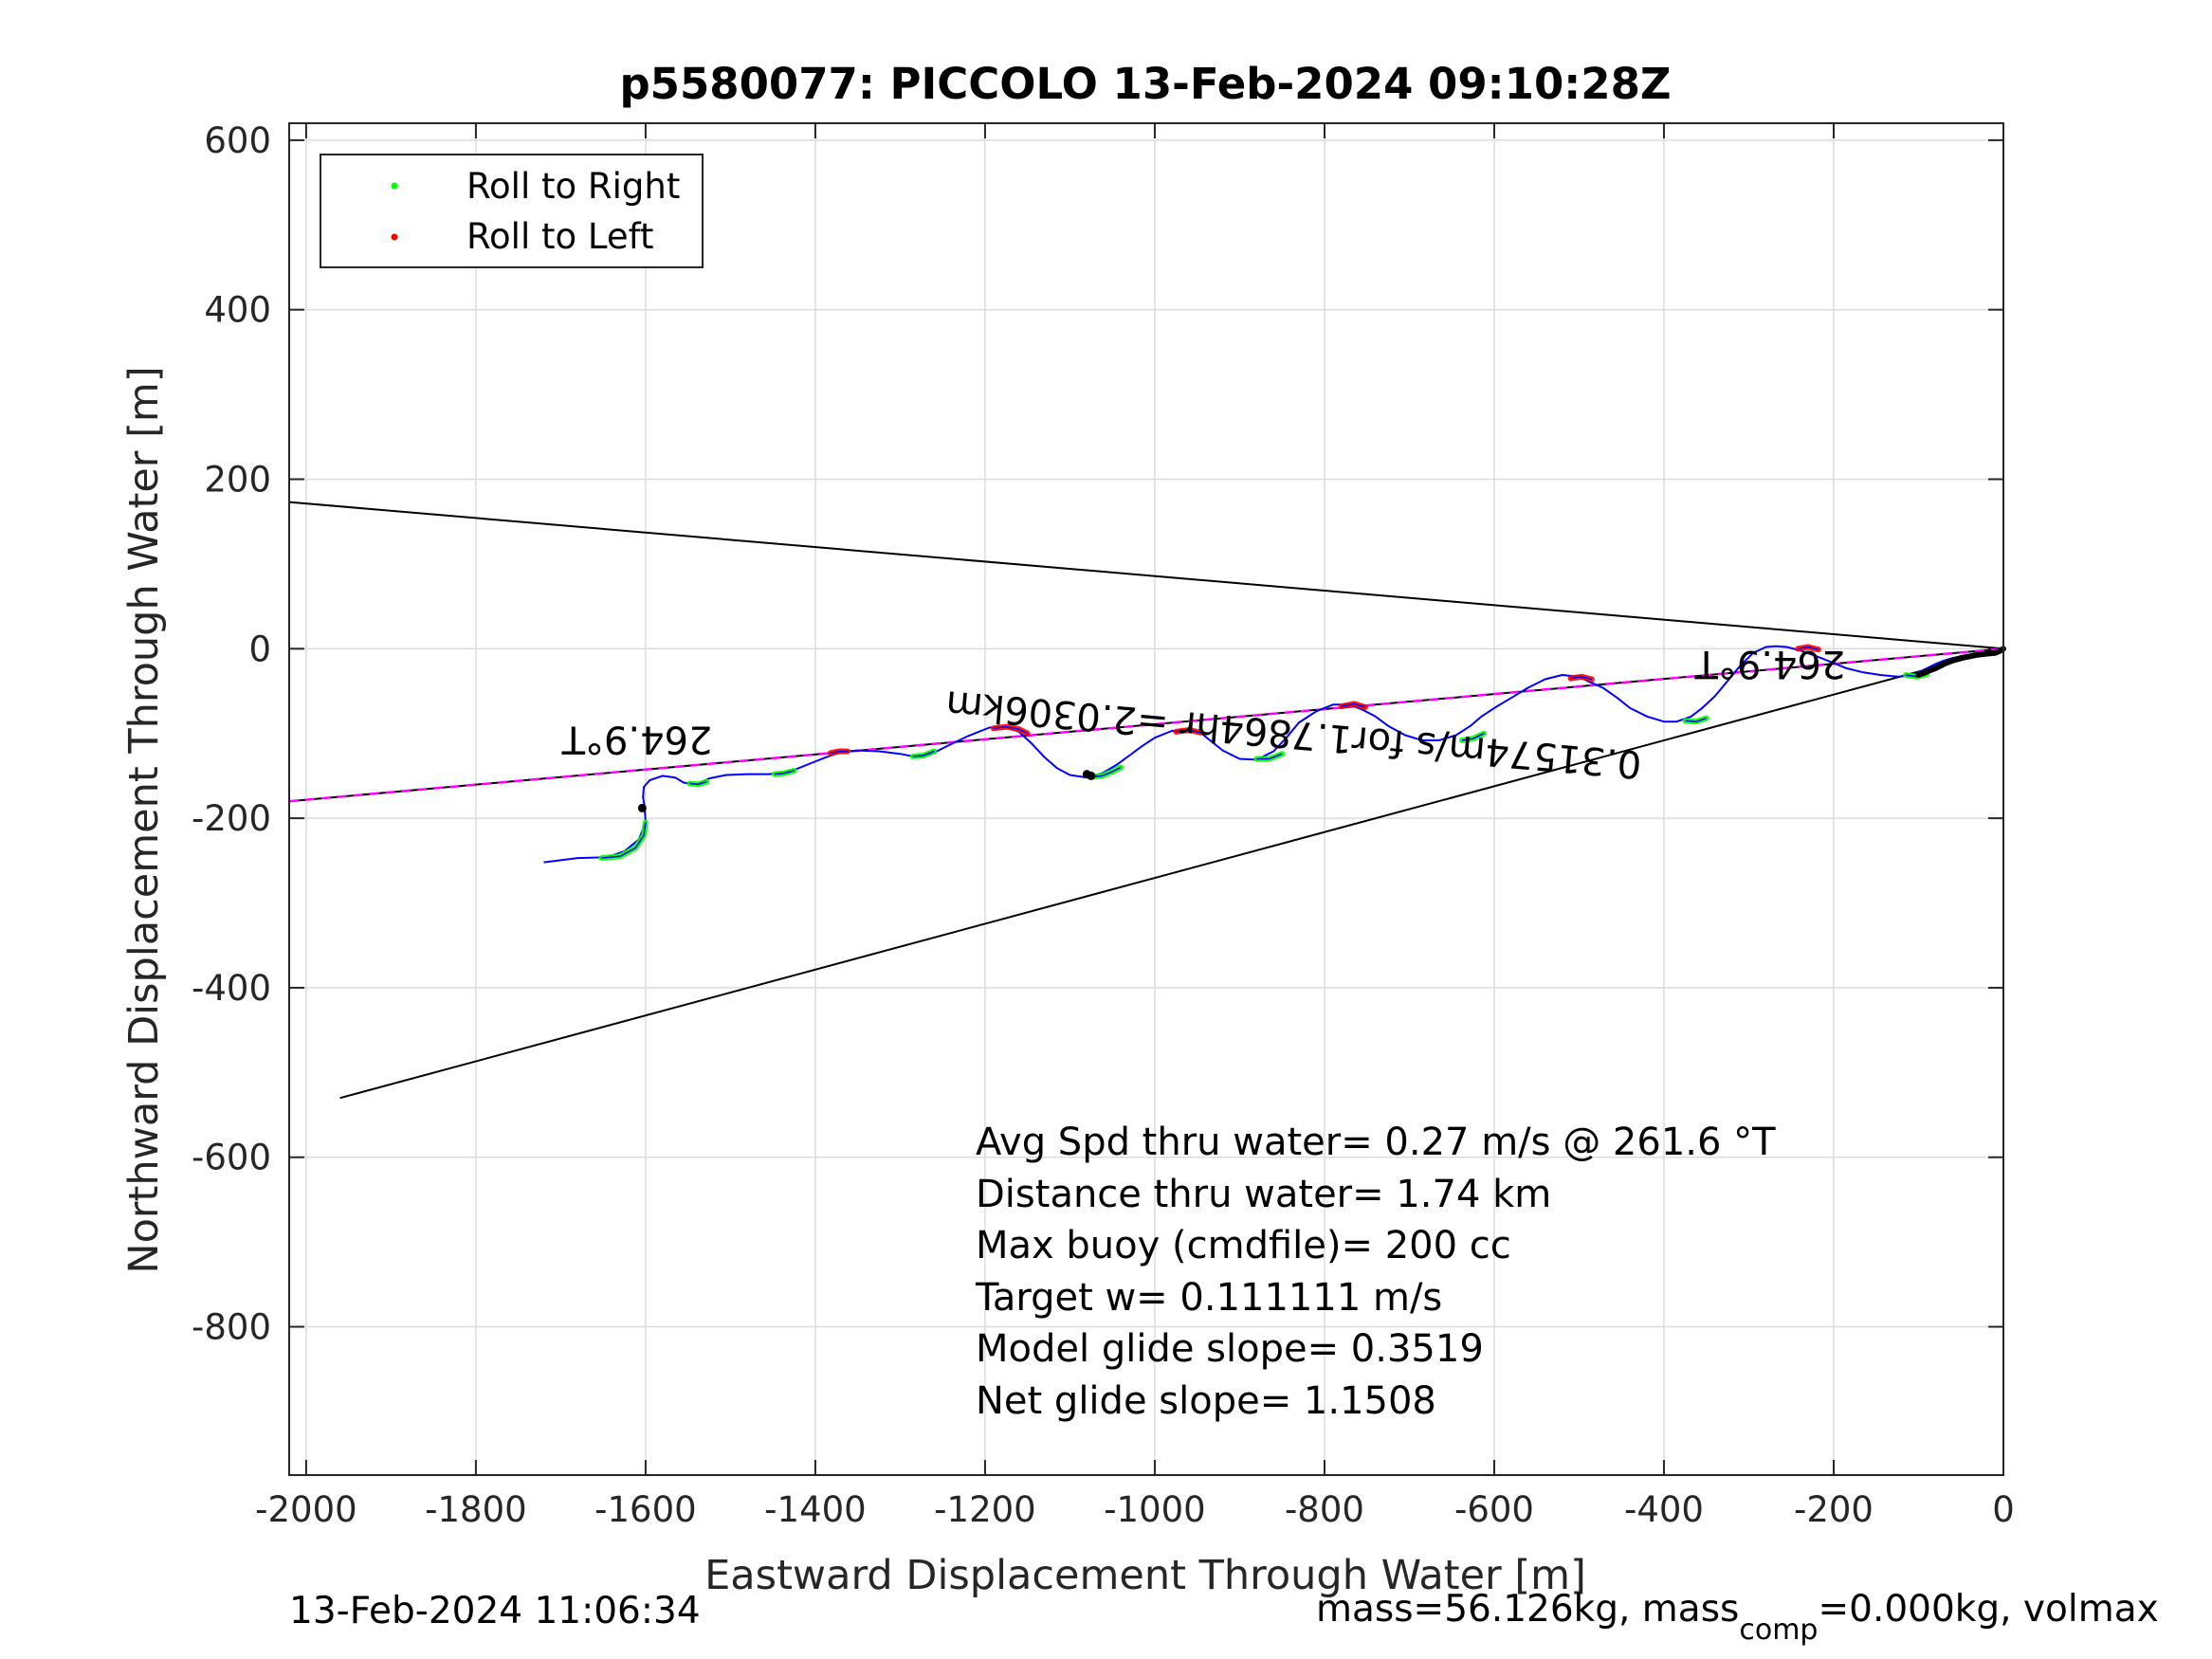 The image size is (2212, 1659). I want to click on roll-markers, so click(1264, 753).